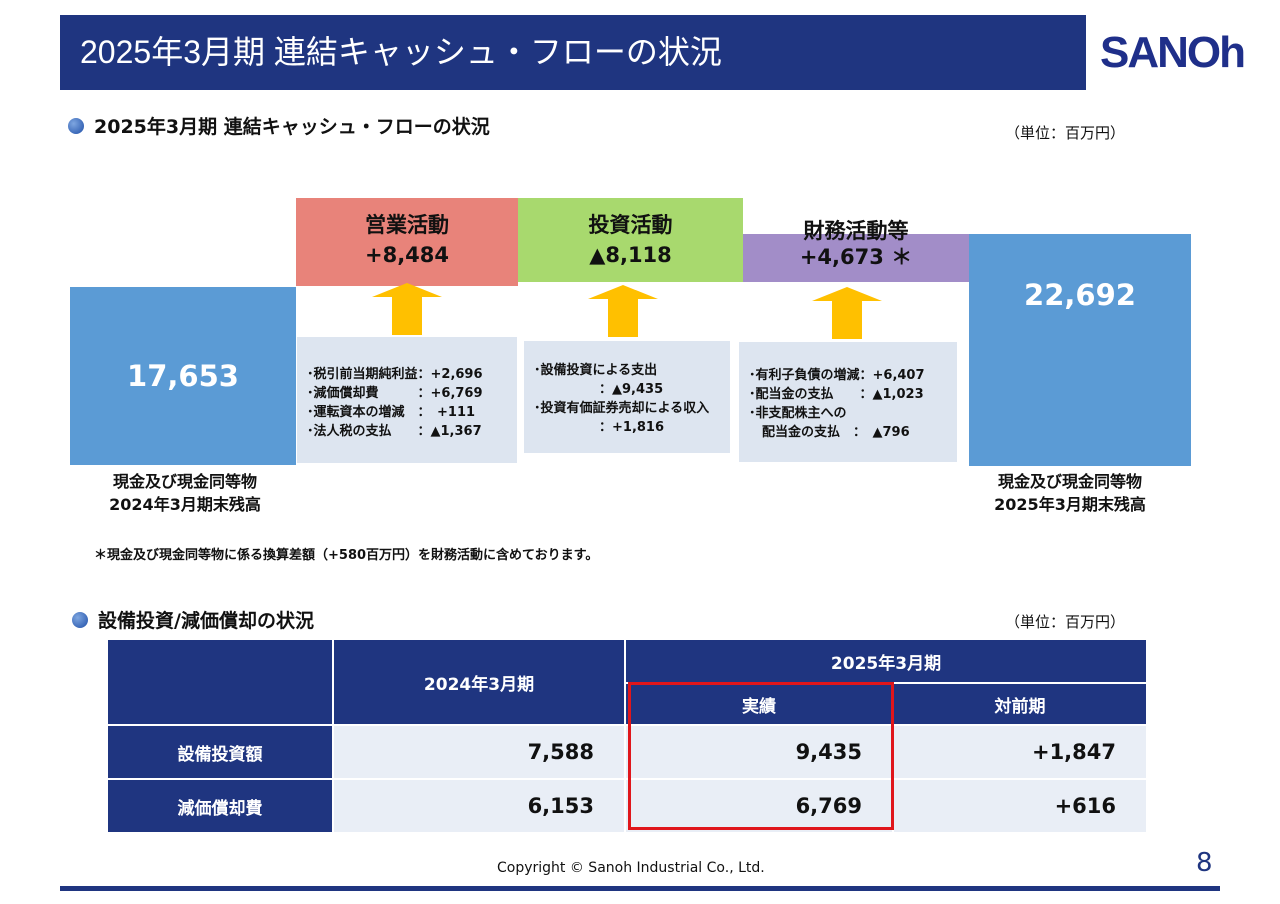 This screenshot has width=1280, height=904. I want to click on activity-title: 営業活動, so click(407, 225).